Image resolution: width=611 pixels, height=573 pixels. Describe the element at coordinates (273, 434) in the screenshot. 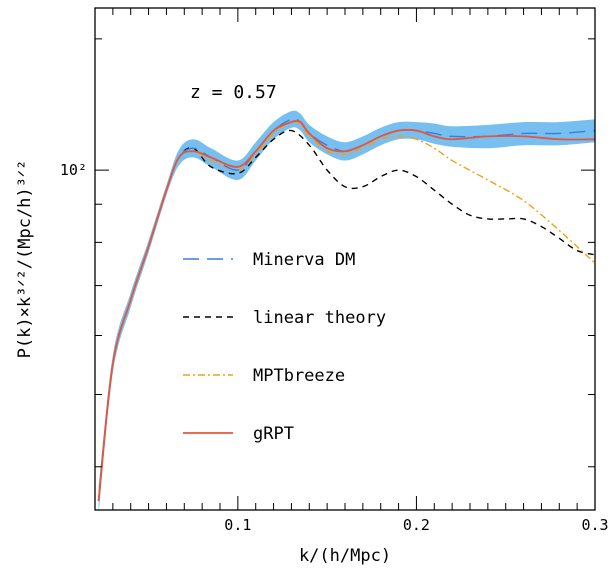

I see `legend-label: gRPT` at that location.